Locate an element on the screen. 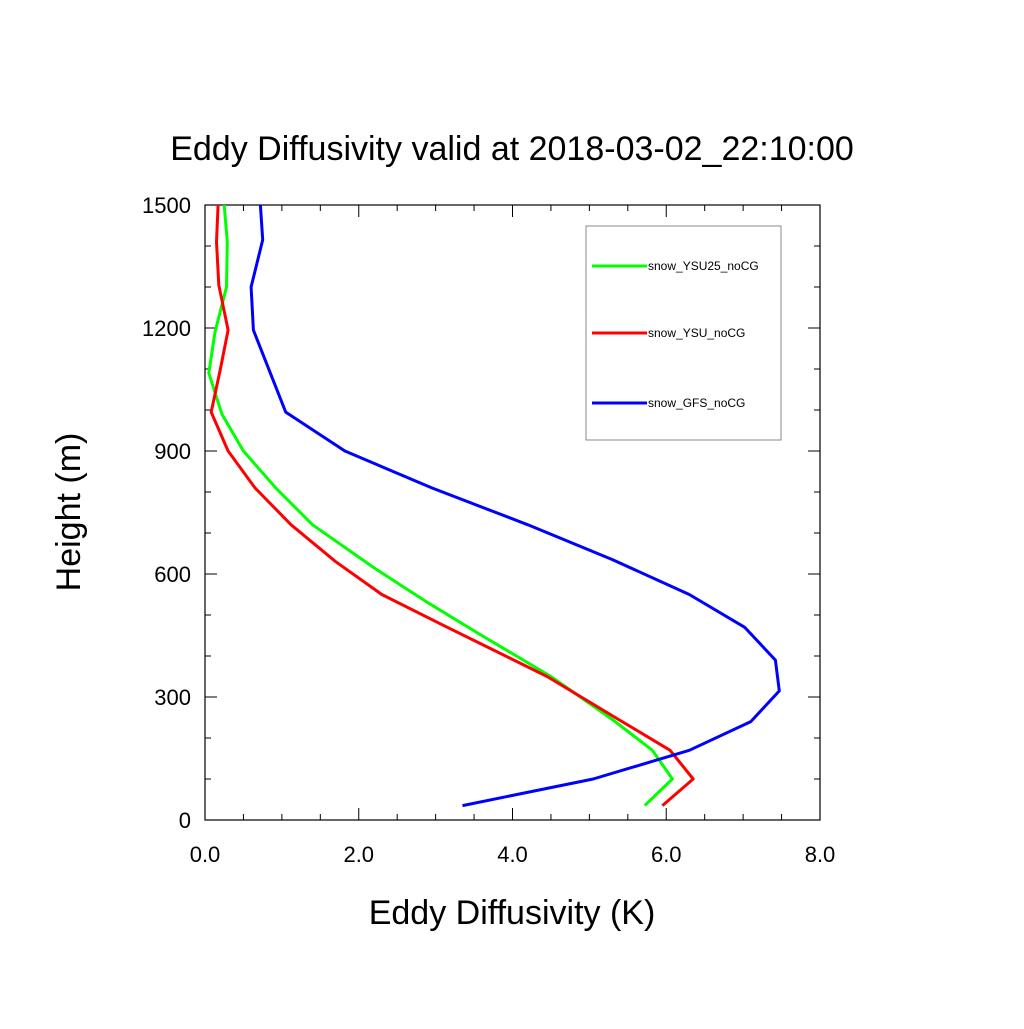 The image size is (1024, 1029). x-tick-labels: 0.0 2.0 4.0 6.0 8.0 is located at coordinates (513, 854).